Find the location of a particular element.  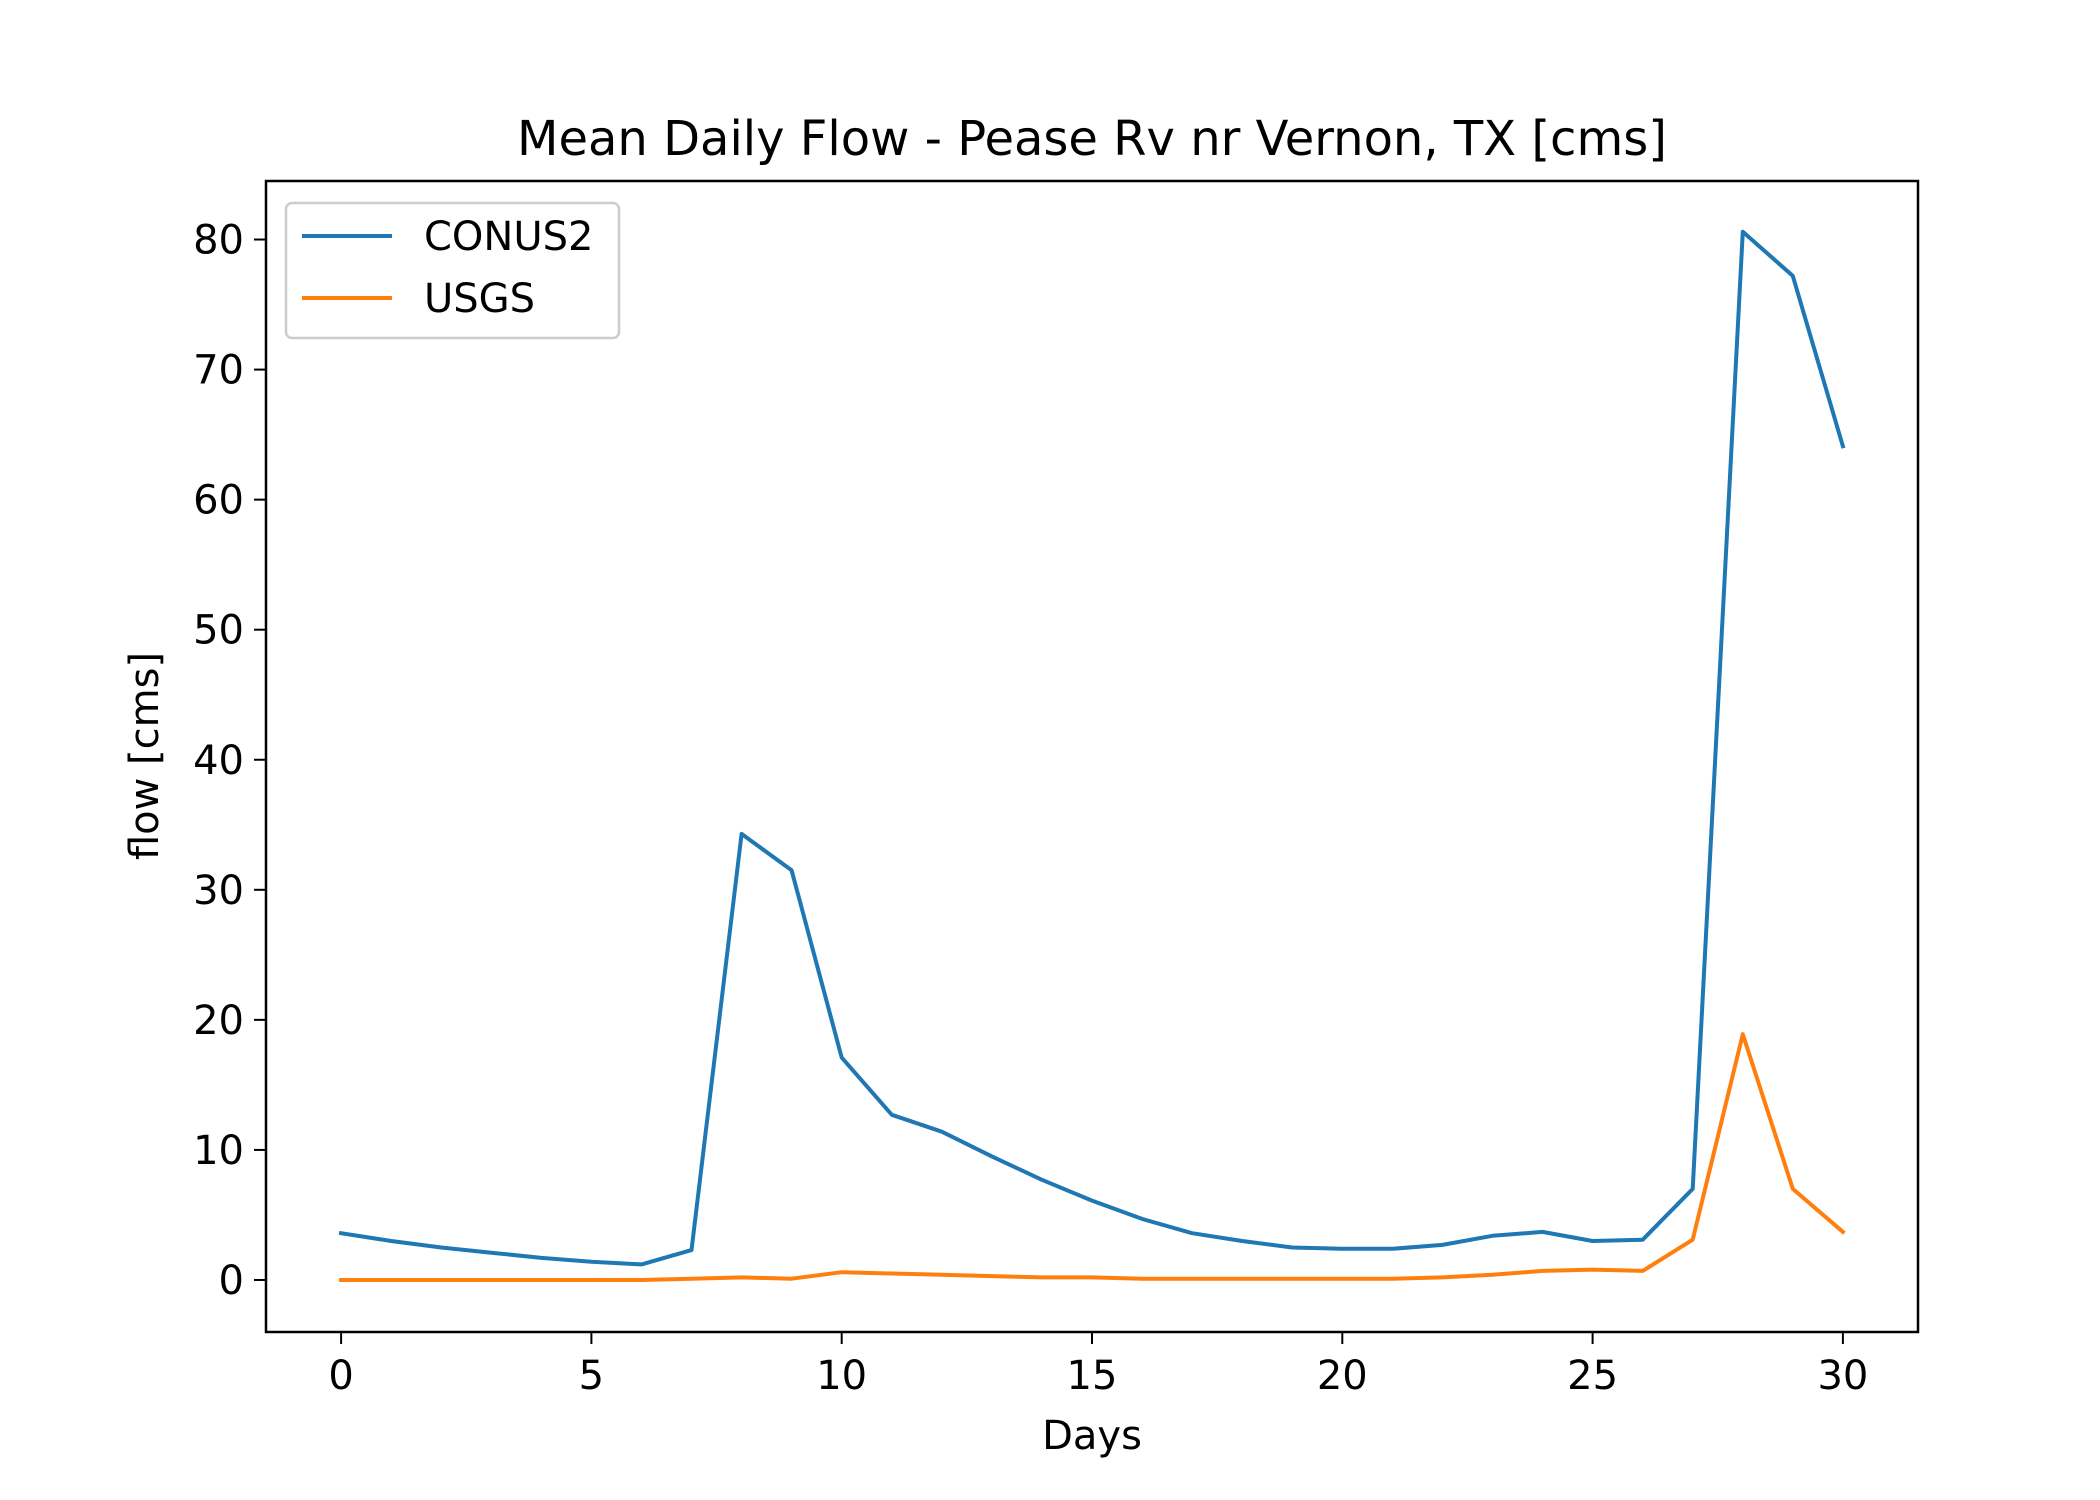

x-tick-label: 10 is located at coordinates (841, 1376).